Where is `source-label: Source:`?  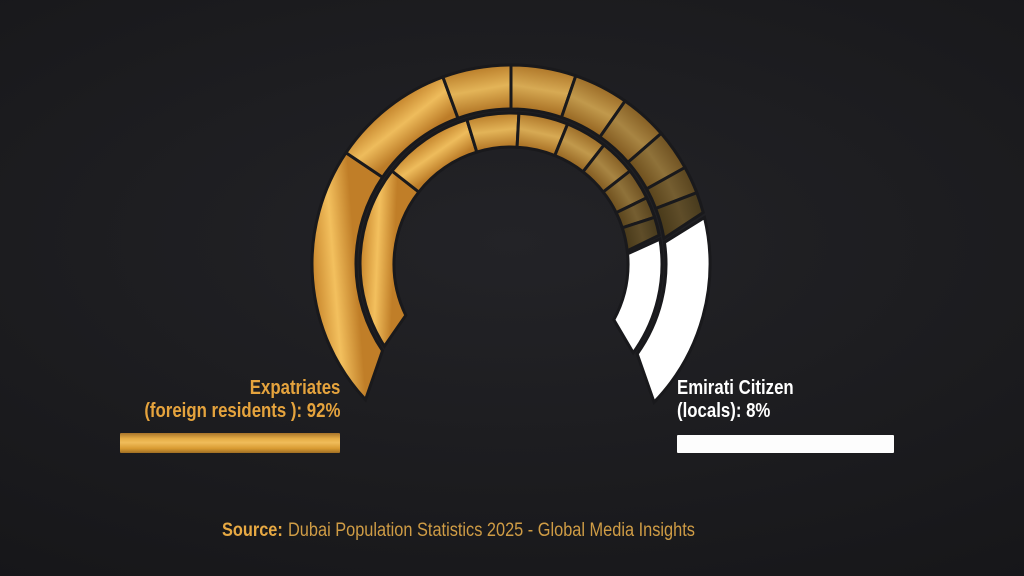 source-label: Source: is located at coordinates (252, 530).